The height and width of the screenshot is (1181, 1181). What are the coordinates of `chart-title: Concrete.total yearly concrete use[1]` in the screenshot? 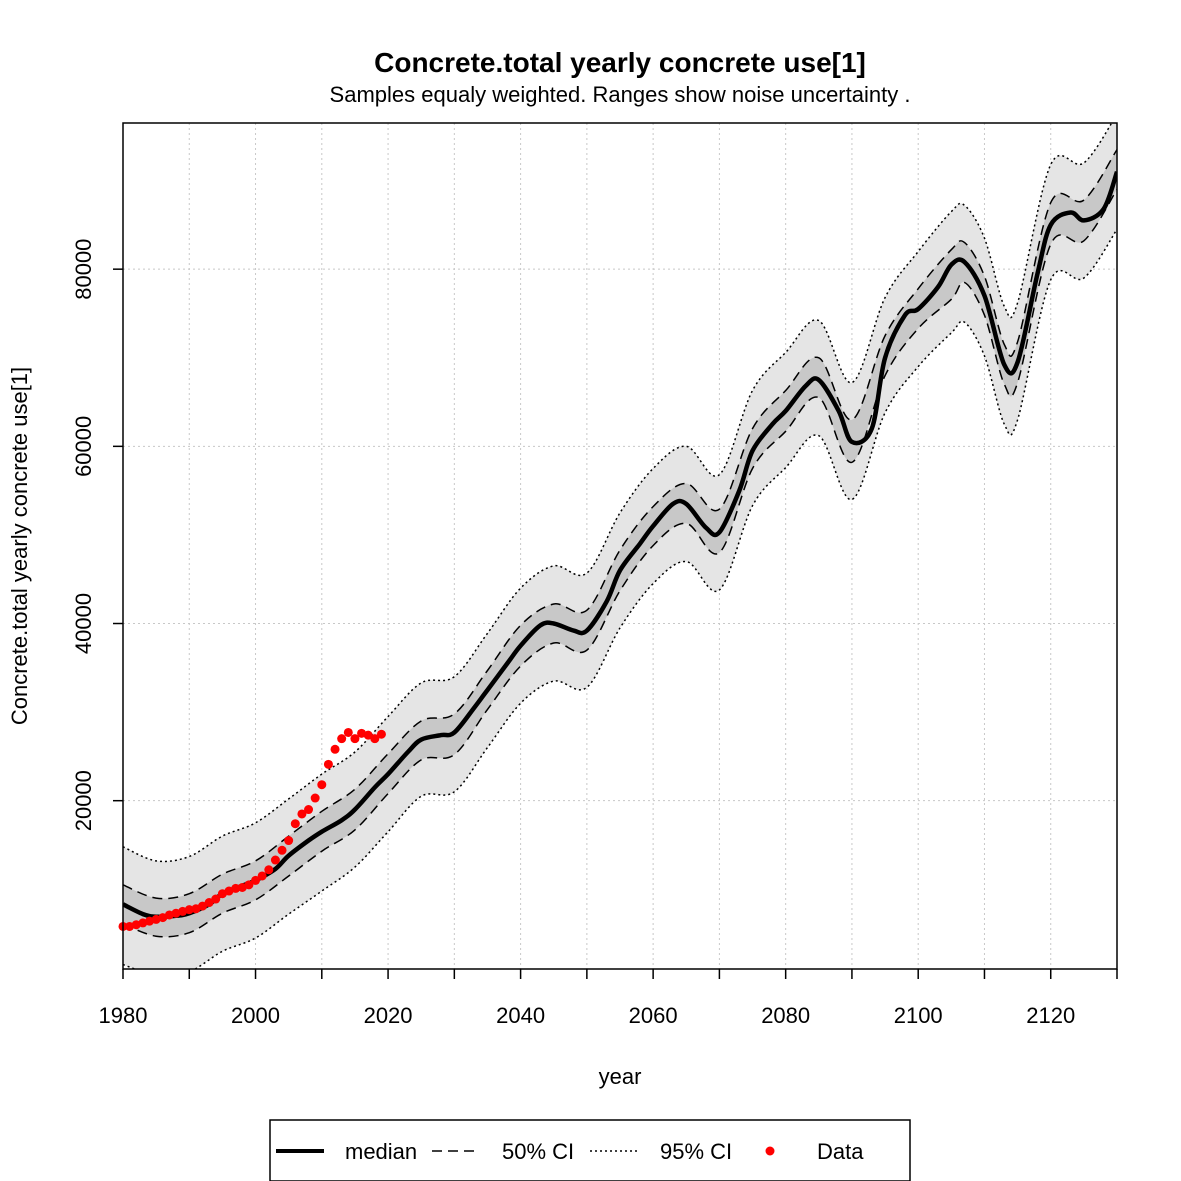 It's located at (620, 62).